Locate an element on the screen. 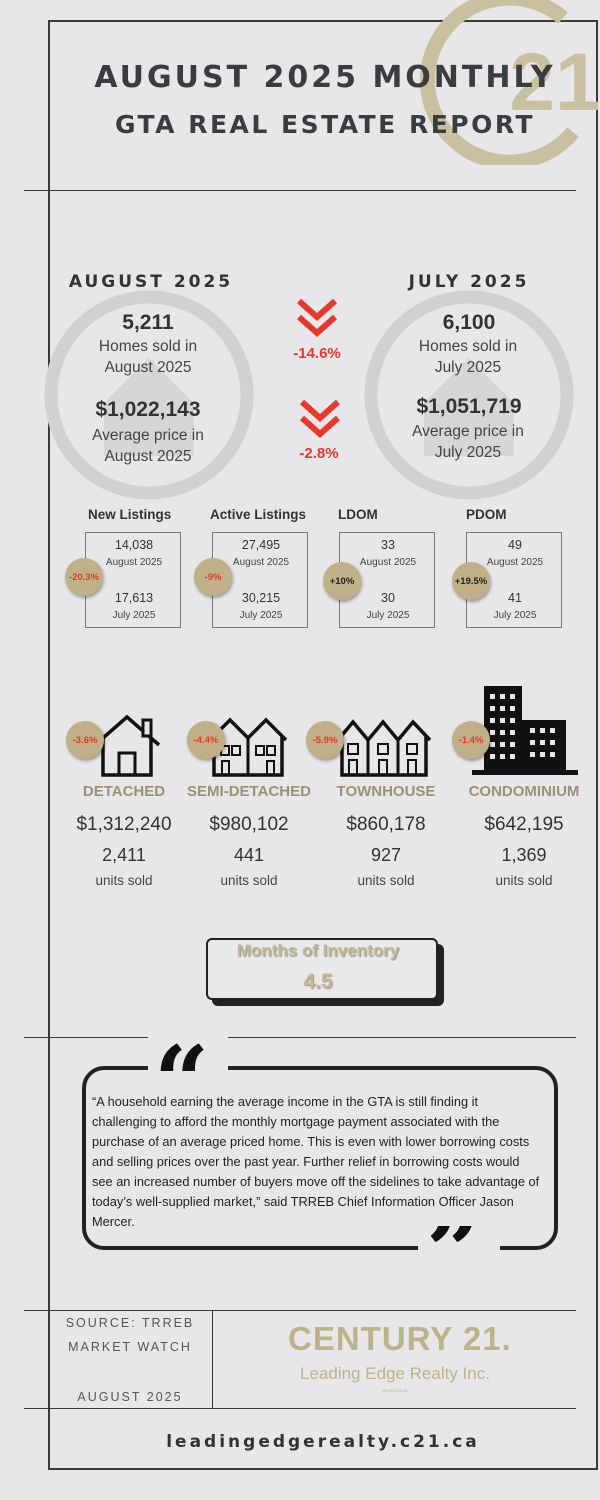 This screenshot has width=600, height=1500. source-line-2: MARKET WATCH is located at coordinates (130, 1347).